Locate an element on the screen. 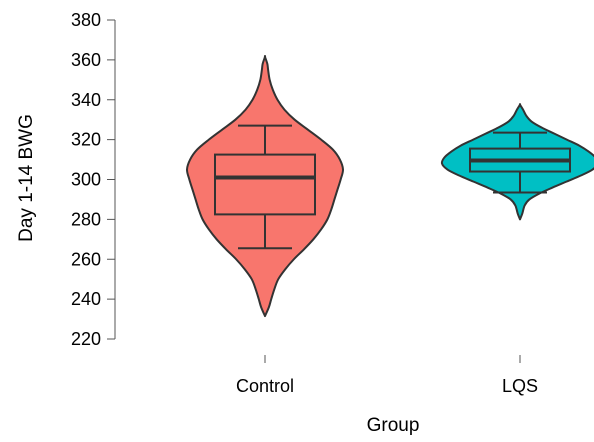 The image size is (594, 442). x-tick-label: LQS is located at coordinates (520, 386).